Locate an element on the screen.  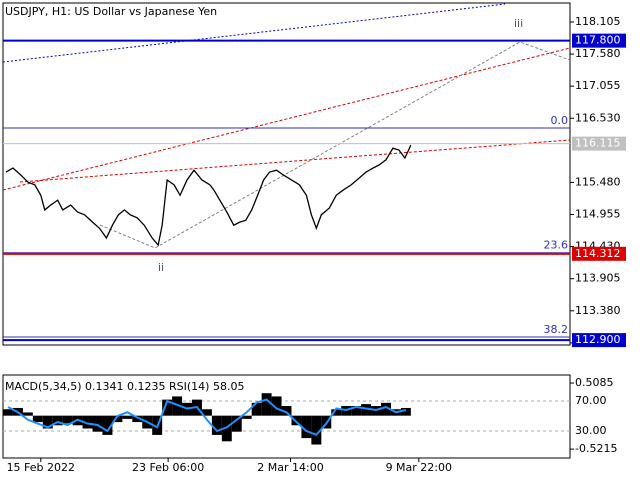
y-tick-label: 113.905 is located at coordinates (598, 278).